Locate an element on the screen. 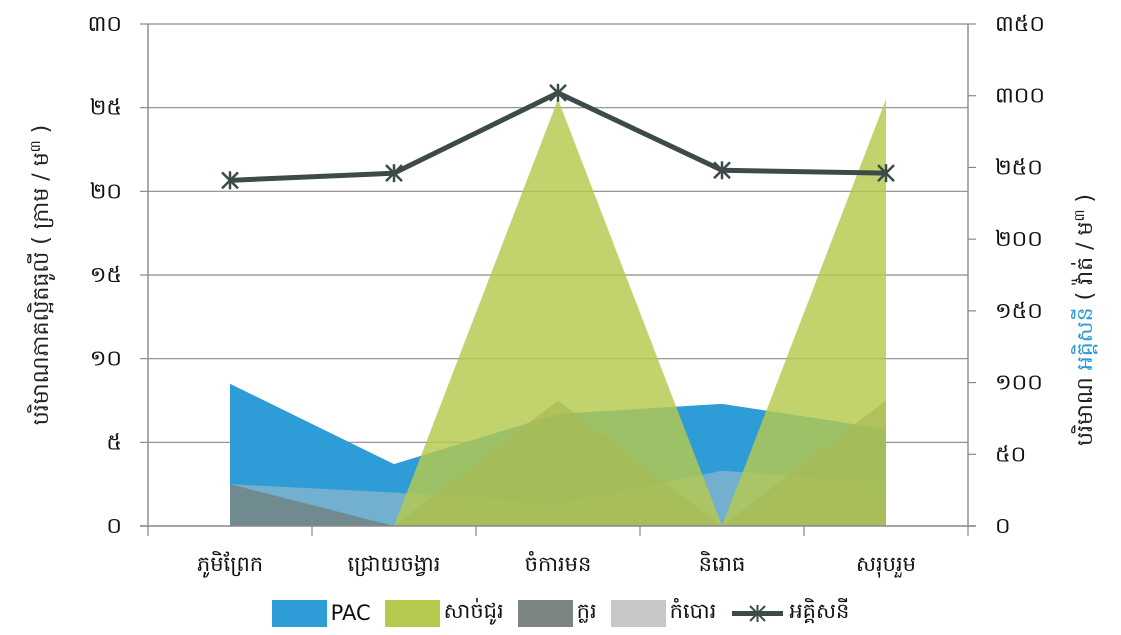 This screenshot has width=1121, height=635. y-tick-label-right: ២៥០ is located at coordinates (1019, 167).